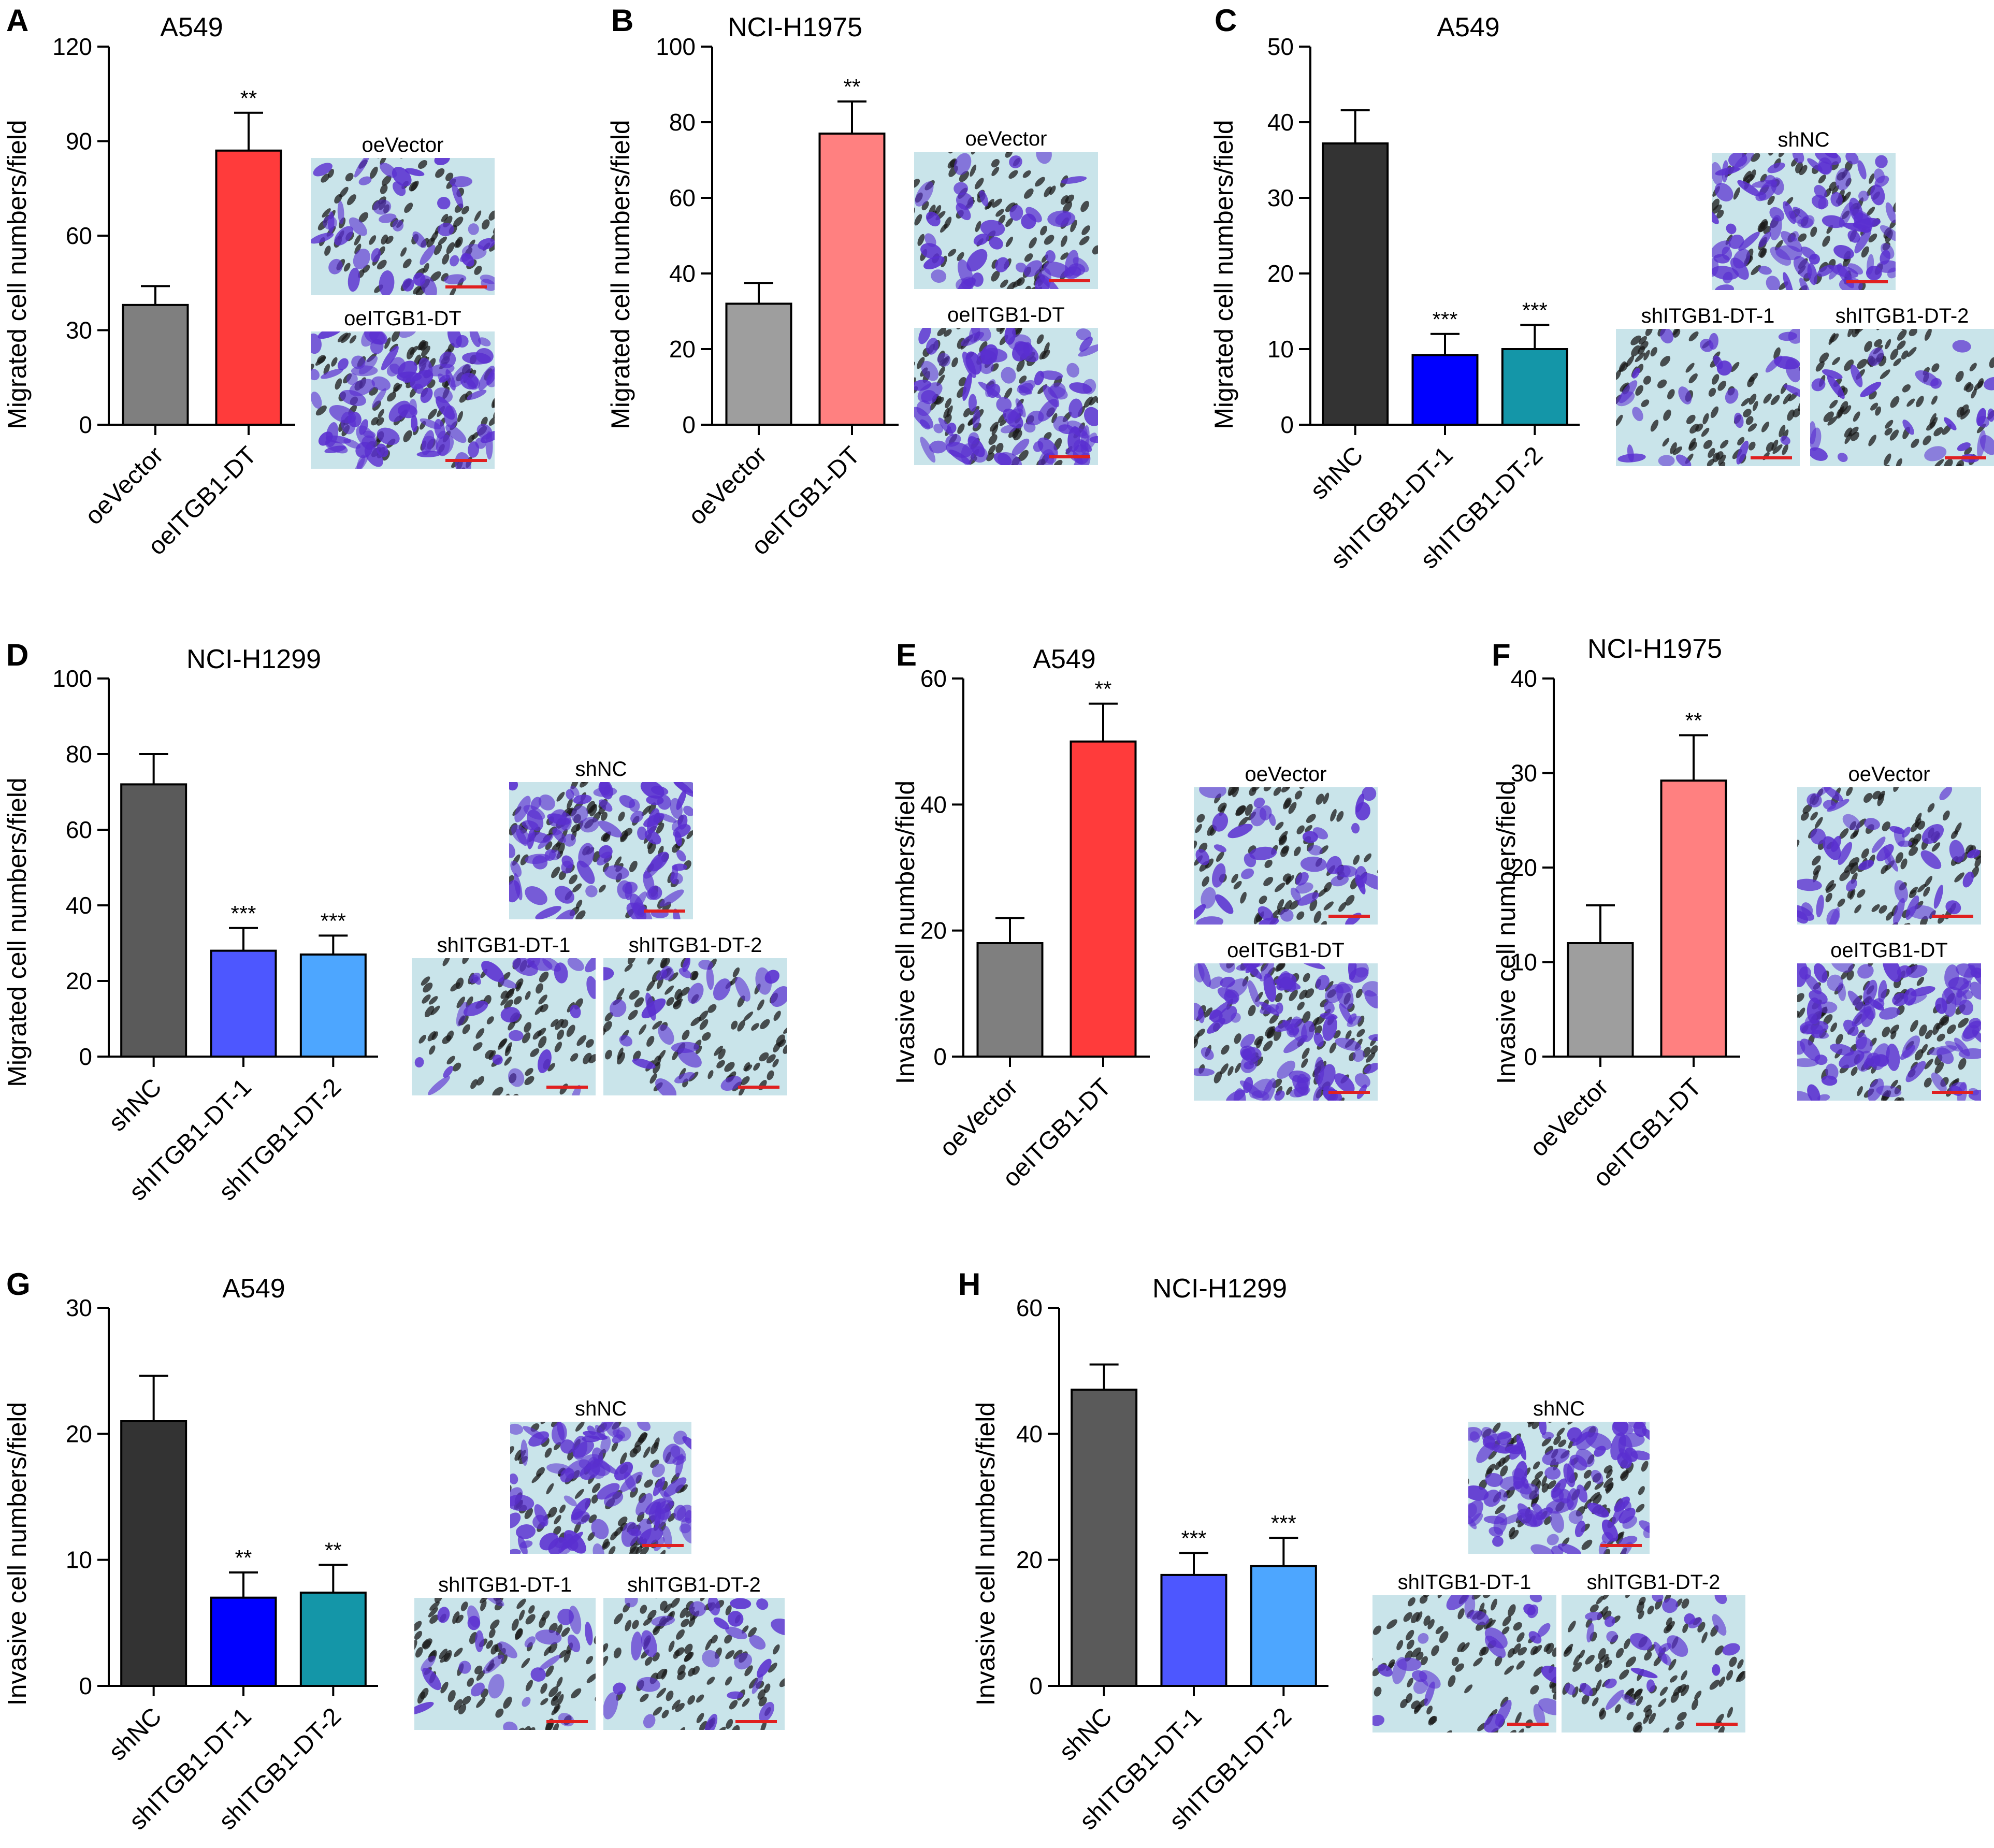 The width and height of the screenshot is (1994, 1848). Describe the element at coordinates (1889, 775) in the screenshot. I see `micrograph-label: oeVector` at that location.